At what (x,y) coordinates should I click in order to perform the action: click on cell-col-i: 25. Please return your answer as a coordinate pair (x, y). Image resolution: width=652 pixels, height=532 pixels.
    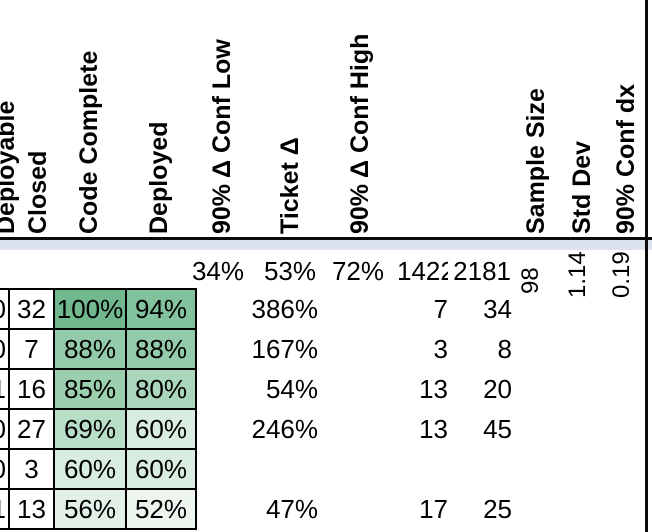
    Looking at the image, I should click on (497, 509).